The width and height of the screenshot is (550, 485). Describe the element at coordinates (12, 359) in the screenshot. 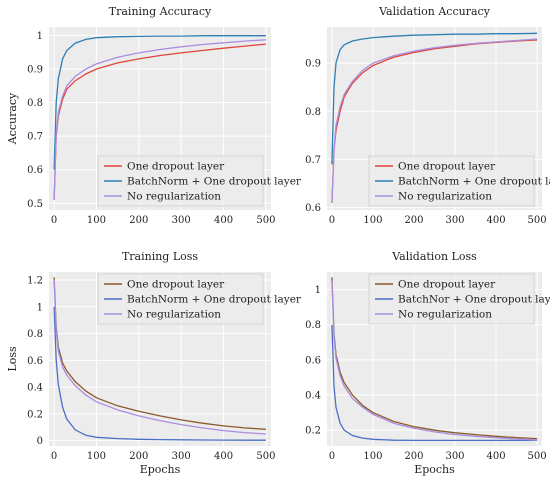

I see `y-axis-label: Loss` at that location.